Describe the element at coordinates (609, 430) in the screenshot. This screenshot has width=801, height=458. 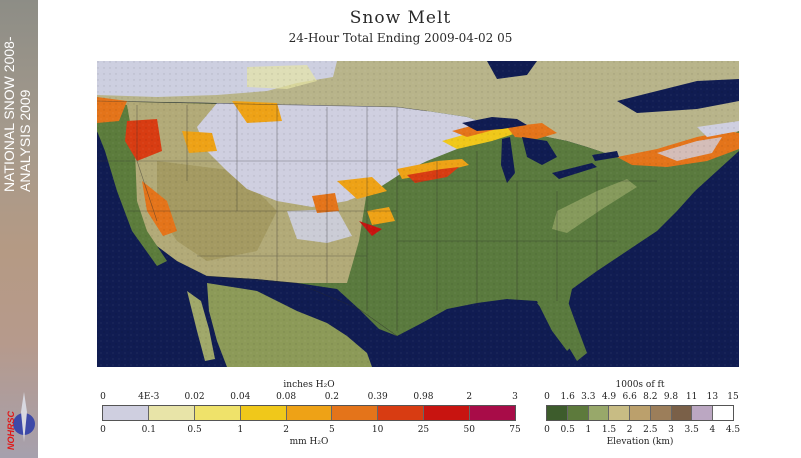
I see `tick-label: 1.5` at that location.